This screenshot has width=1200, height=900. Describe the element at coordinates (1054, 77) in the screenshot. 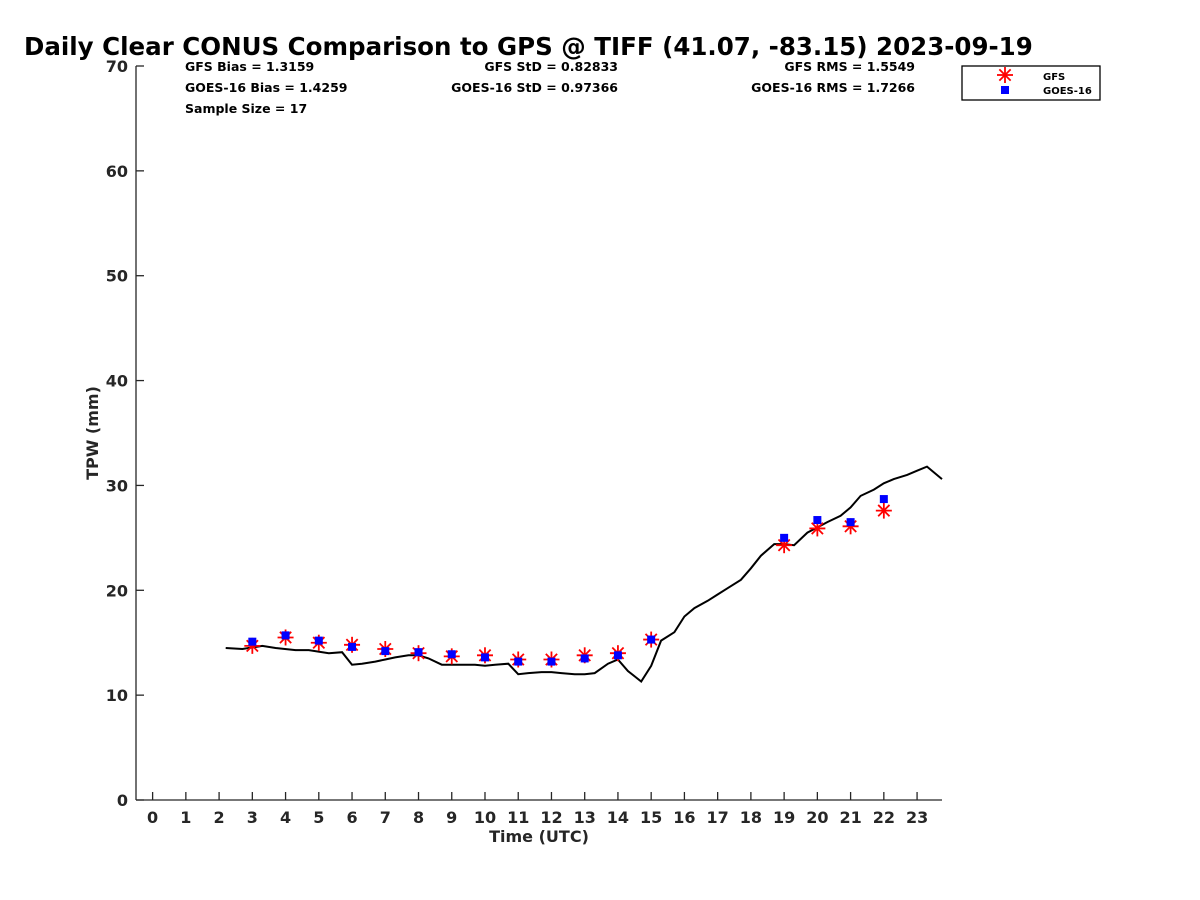

I see `legend-gfs-label: GFS` at that location.